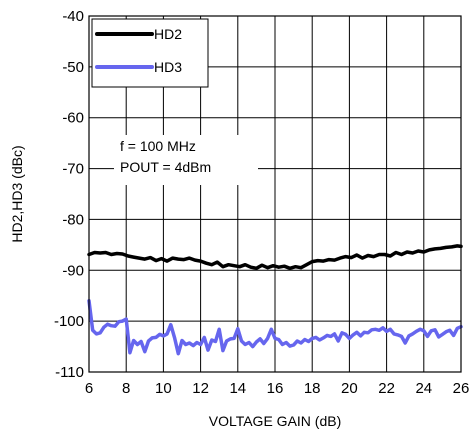 Image resolution: width=474 pixels, height=438 pixels. What do you see at coordinates (89, 388) in the screenshot?
I see `x-tick-label-6: 6` at bounding box center [89, 388].